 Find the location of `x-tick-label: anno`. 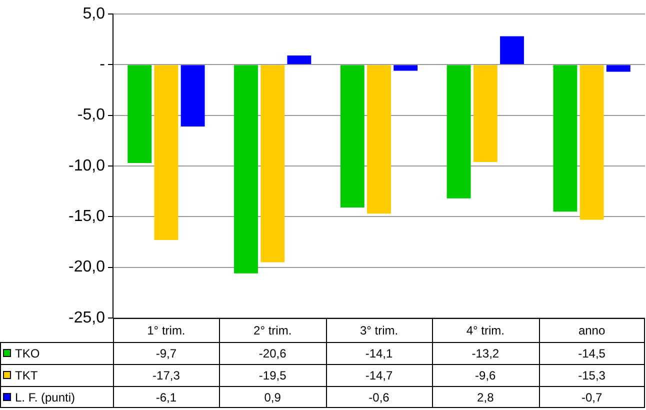

x-tick-label: anno is located at coordinates (592, 330).